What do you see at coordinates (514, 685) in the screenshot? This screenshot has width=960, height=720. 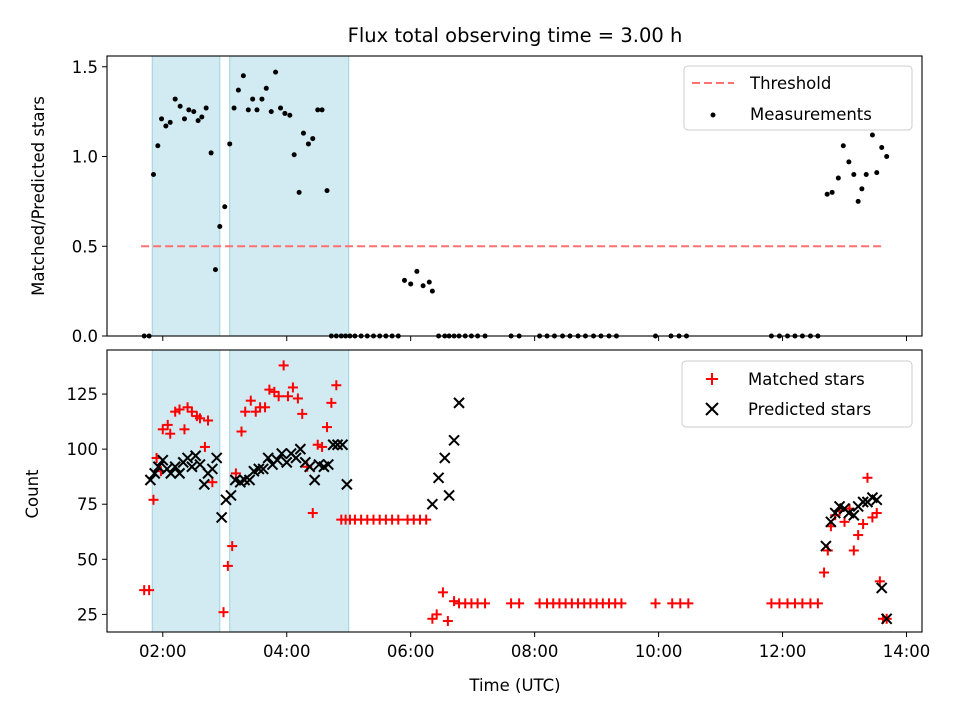 I see `bottom-xlabel: Time (UTC)` at bounding box center [514, 685].